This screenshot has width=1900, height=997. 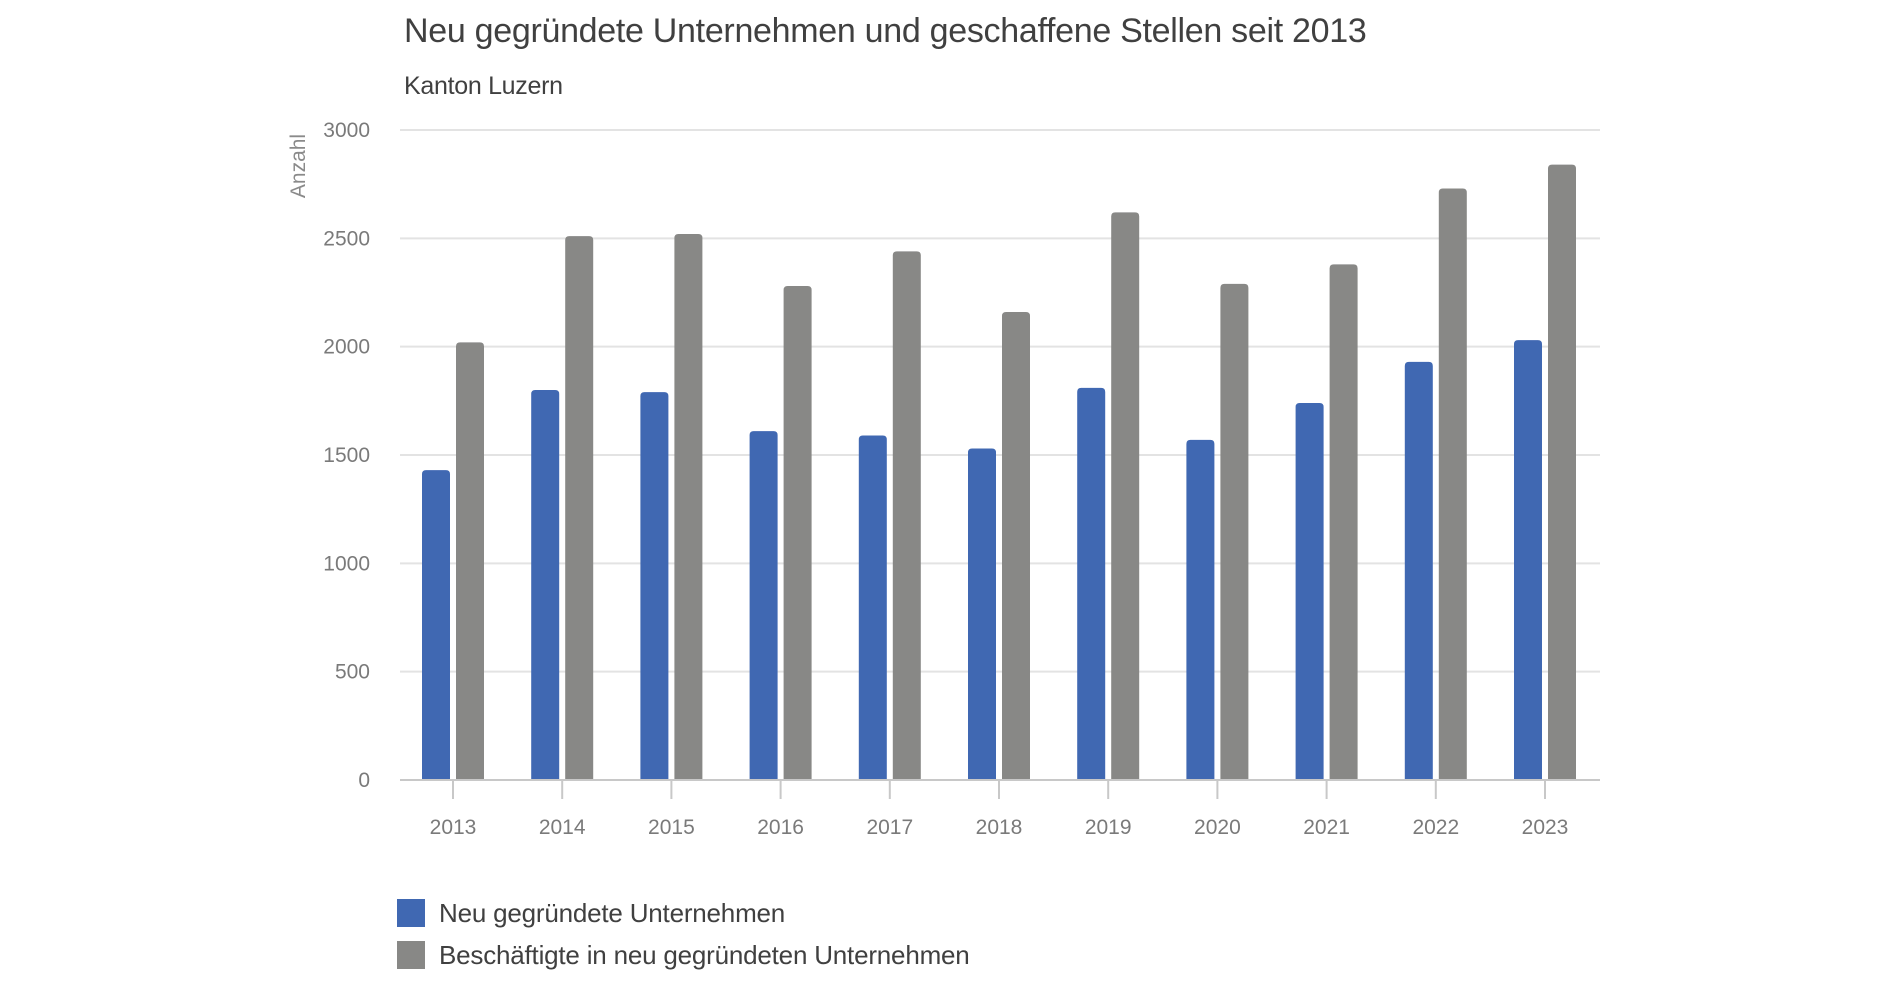 I want to click on y-tick-label: 0, so click(x=364, y=780).